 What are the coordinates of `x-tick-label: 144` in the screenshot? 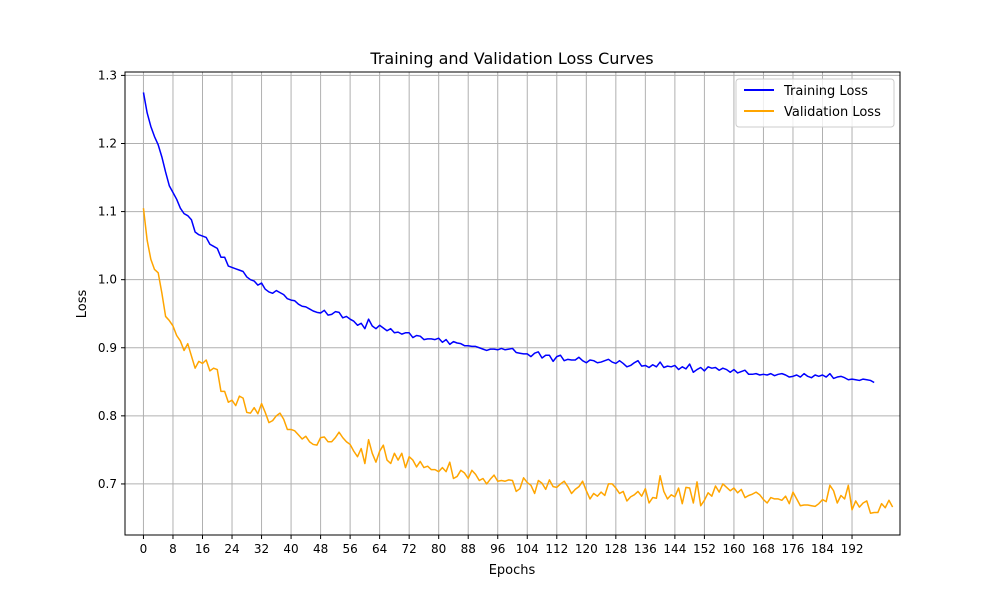 It's located at (674, 549).